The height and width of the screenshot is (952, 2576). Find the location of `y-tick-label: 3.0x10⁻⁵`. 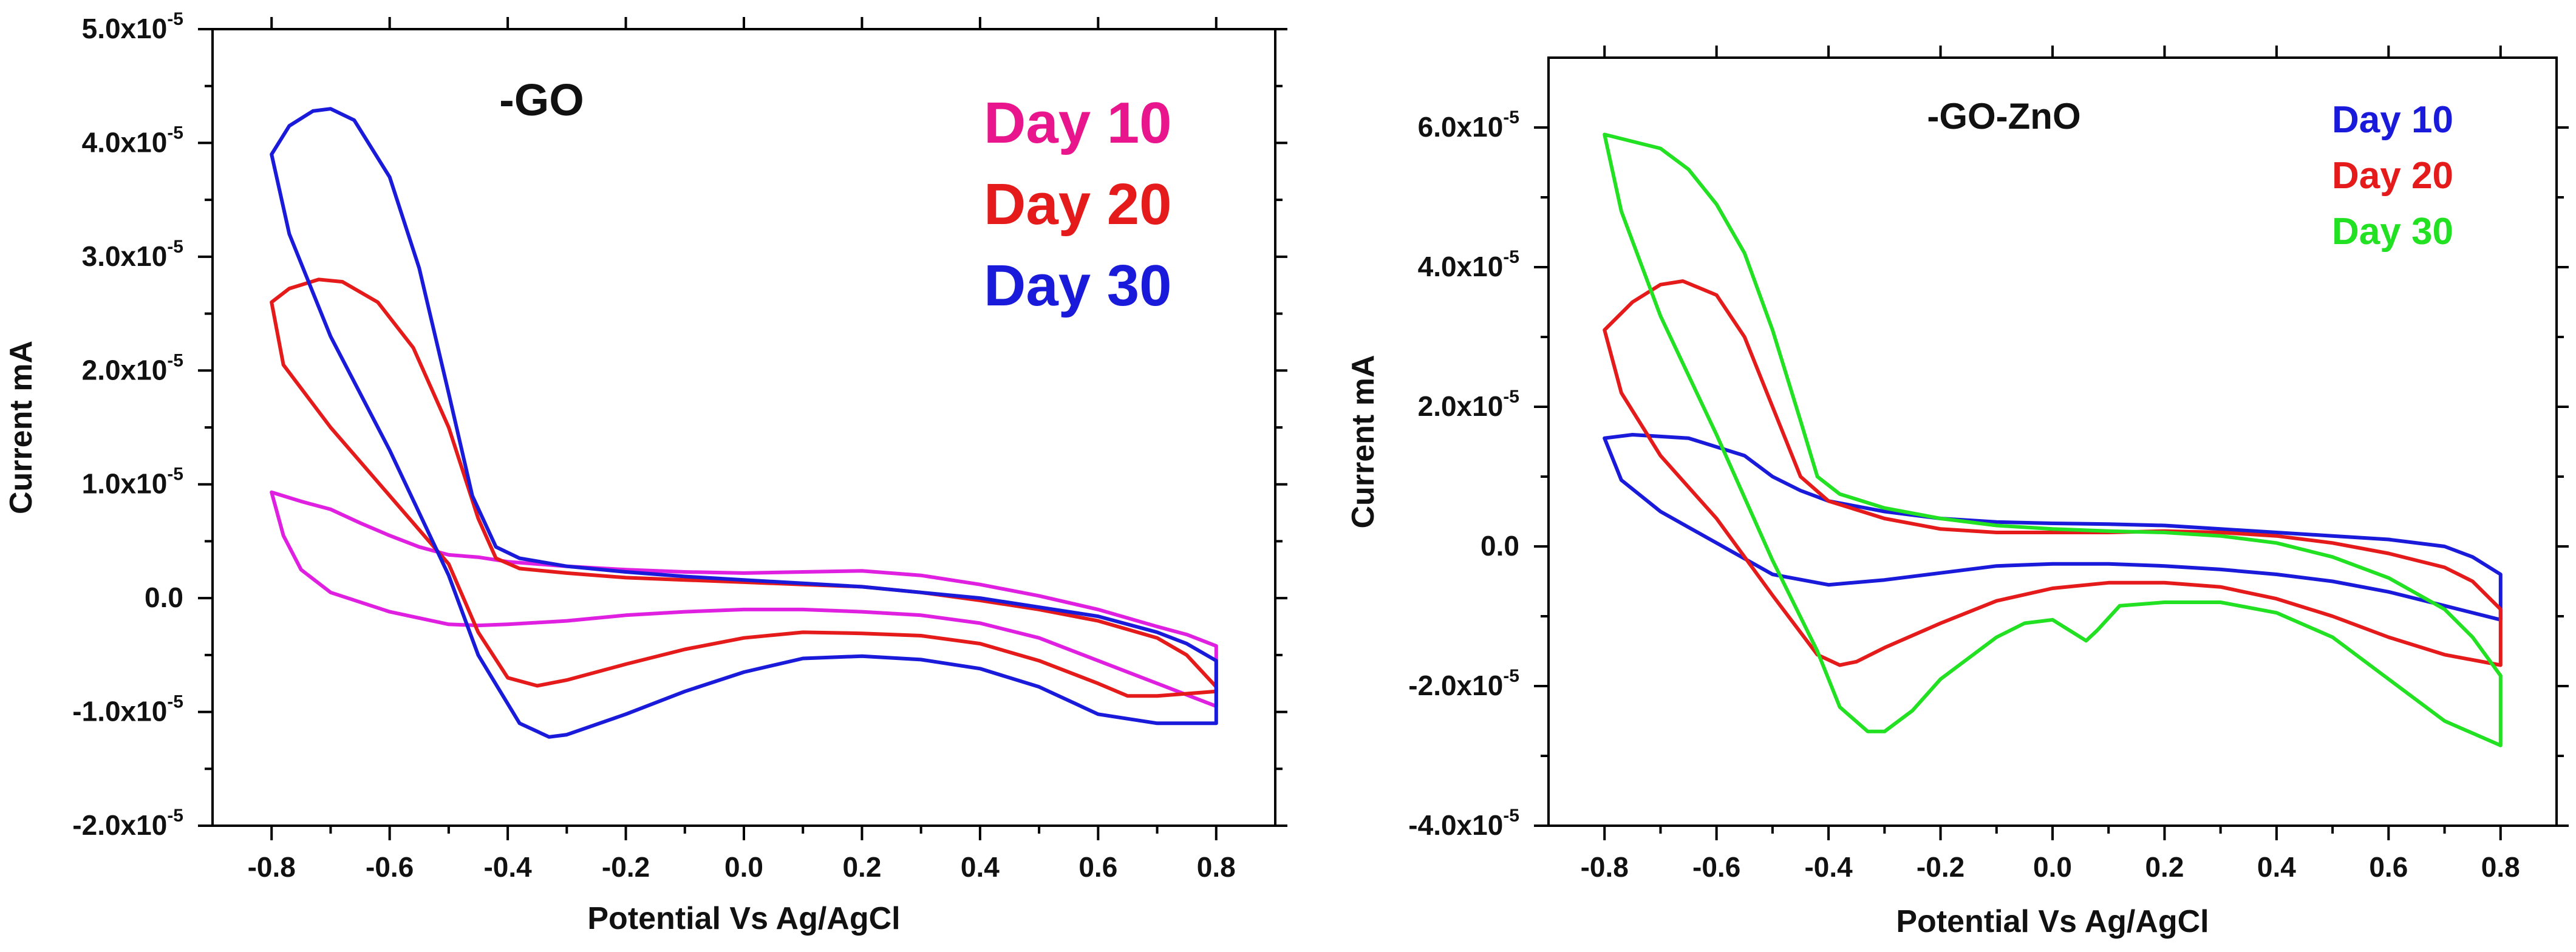

y-tick-label: 3.0x10⁻⁵ is located at coordinates (133, 254).